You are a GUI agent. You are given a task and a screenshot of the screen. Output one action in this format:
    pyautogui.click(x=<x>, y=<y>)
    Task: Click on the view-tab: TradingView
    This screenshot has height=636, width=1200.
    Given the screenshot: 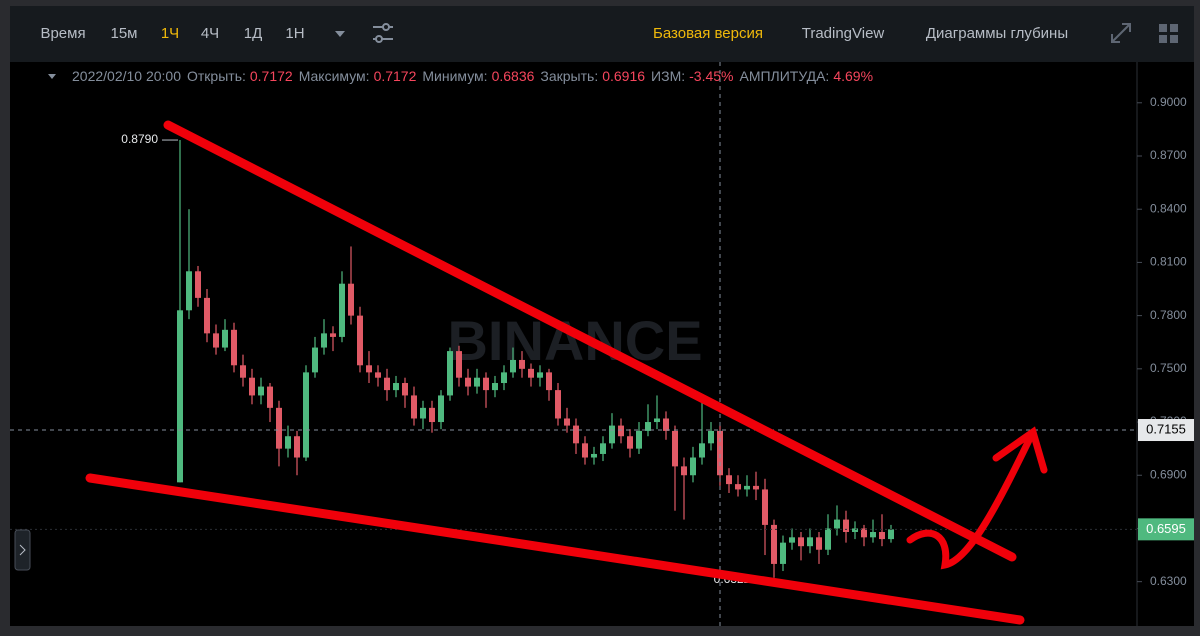 What is the action you would take?
    pyautogui.click(x=843, y=33)
    